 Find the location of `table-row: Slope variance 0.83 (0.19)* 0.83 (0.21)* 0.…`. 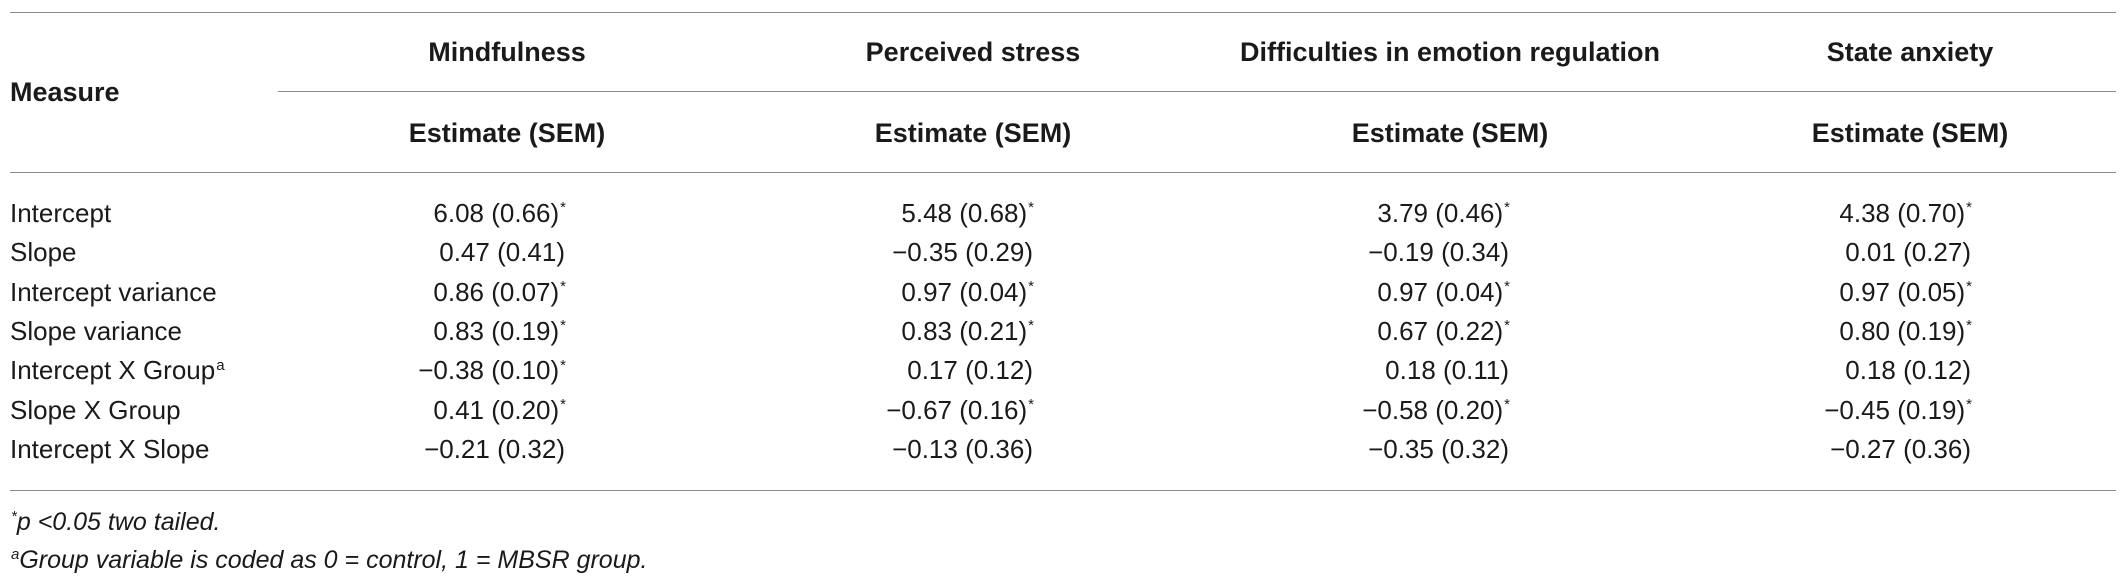

table-row: Slope variance 0.83 (0.19)* 0.83 (0.21)* 0.… is located at coordinates (1061, 335).